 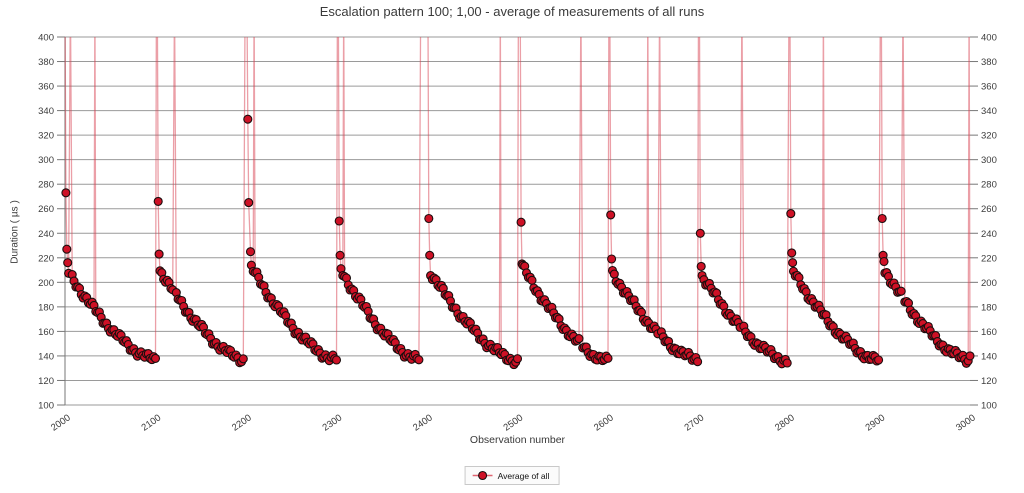 What do you see at coordinates (695, 422) in the screenshot?
I see `x-tick-label: 2700` at bounding box center [695, 422].